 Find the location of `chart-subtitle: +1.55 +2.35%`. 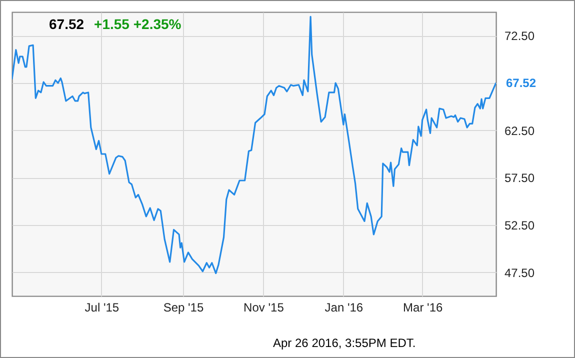

chart-subtitle: +1.55 +2.35% is located at coordinates (138, 24).